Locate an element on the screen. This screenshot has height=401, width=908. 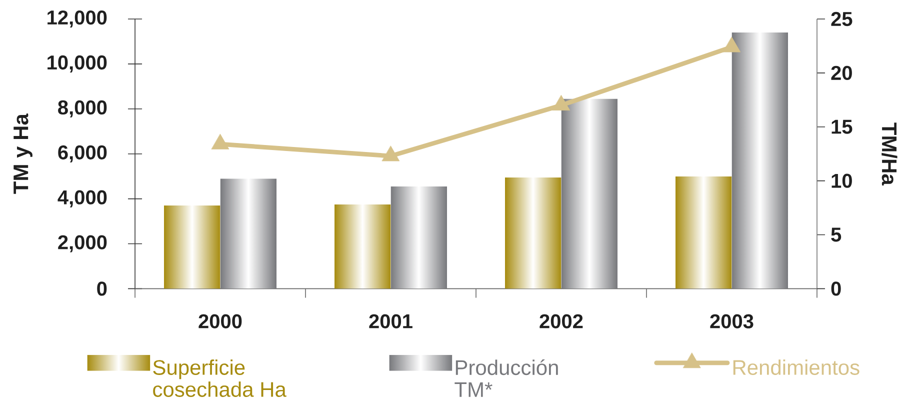
legend-label: Rendimientos is located at coordinates (796, 367).